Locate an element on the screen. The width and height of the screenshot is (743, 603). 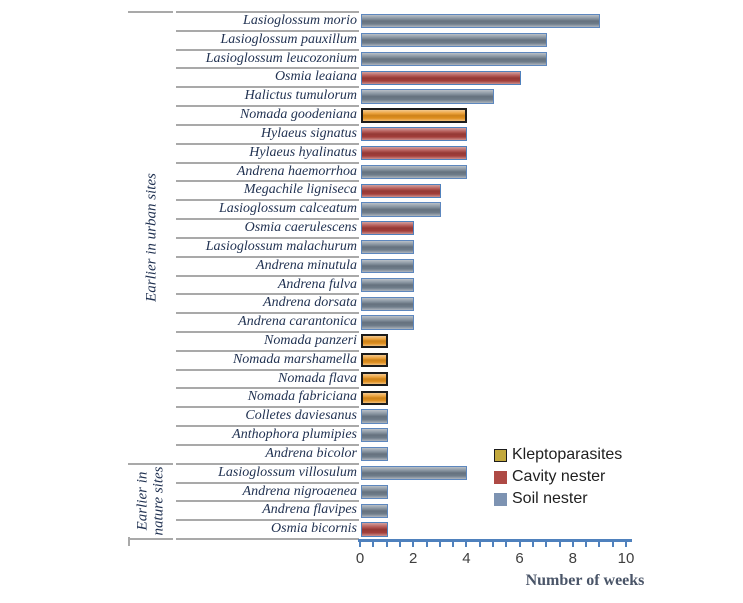
species-label: Colletes daviesanus is located at coordinates (301, 416).